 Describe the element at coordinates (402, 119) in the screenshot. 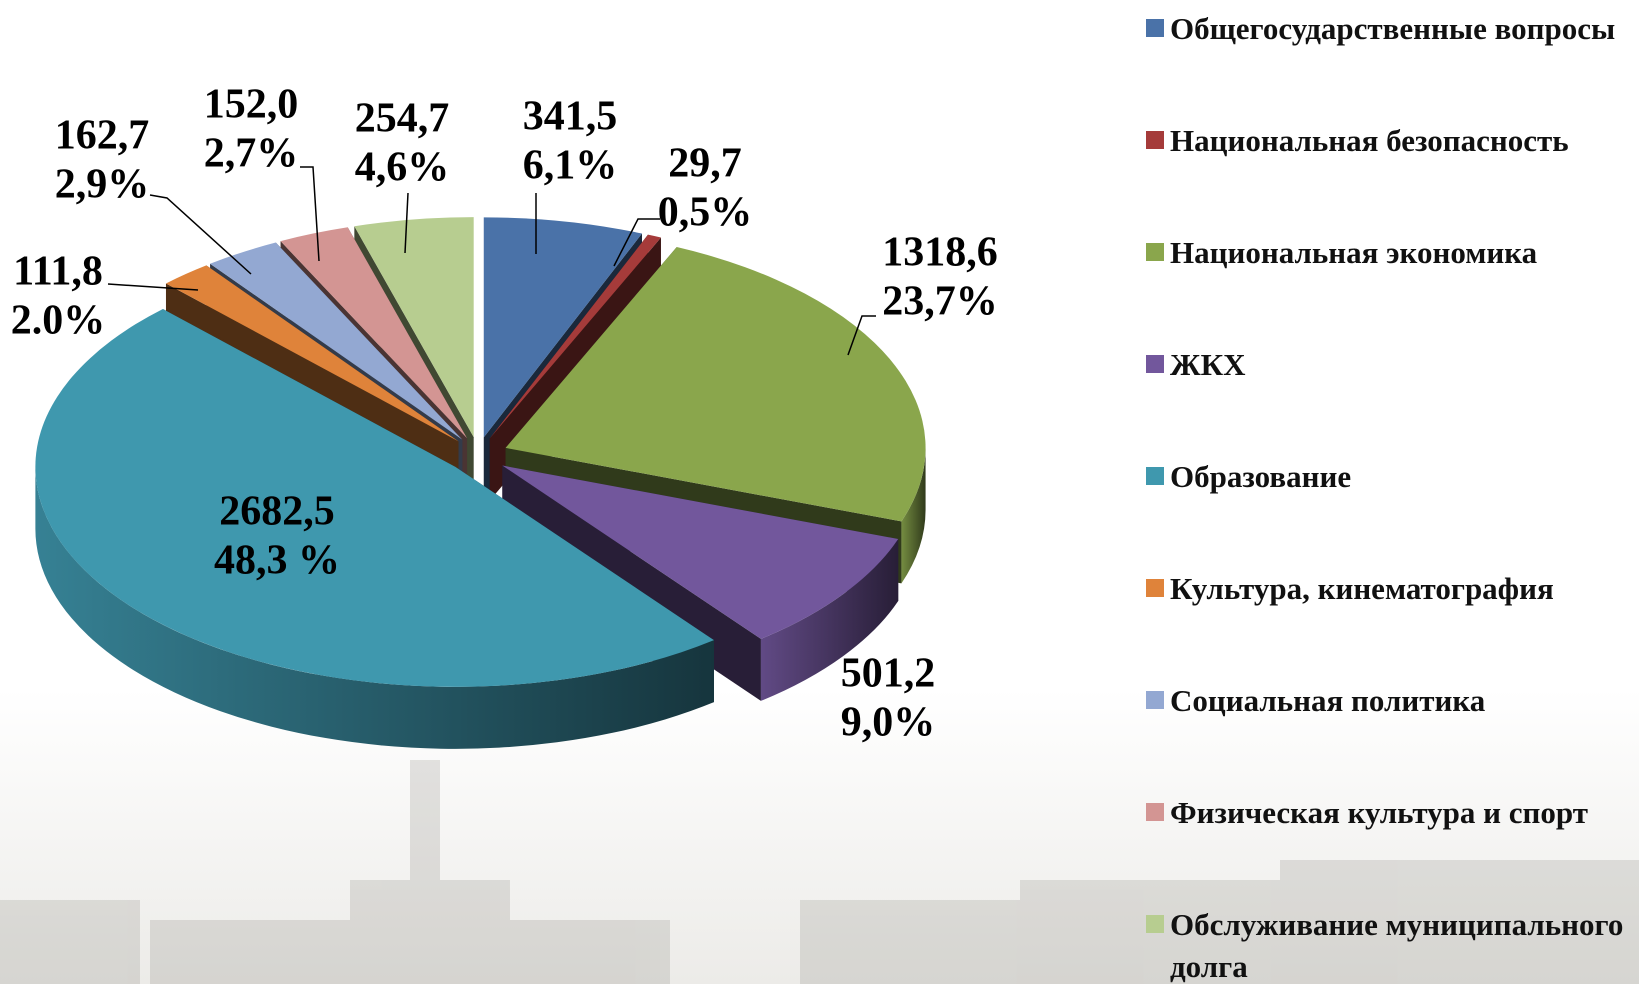

I see `value-label: 254,7` at that location.